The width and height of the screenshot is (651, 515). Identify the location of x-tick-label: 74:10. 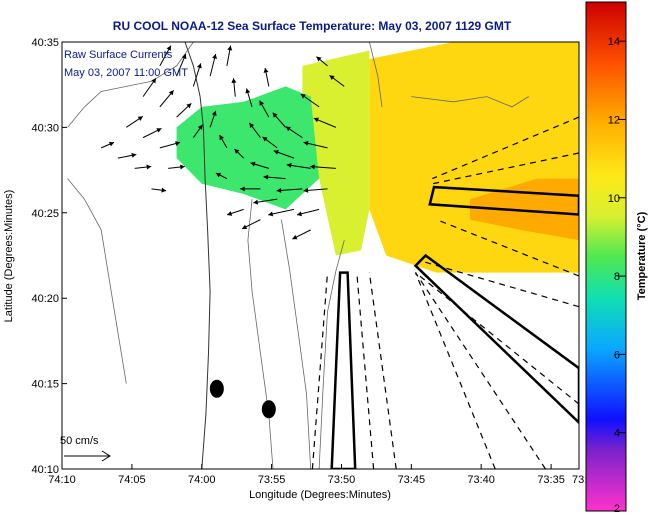
(62, 480).